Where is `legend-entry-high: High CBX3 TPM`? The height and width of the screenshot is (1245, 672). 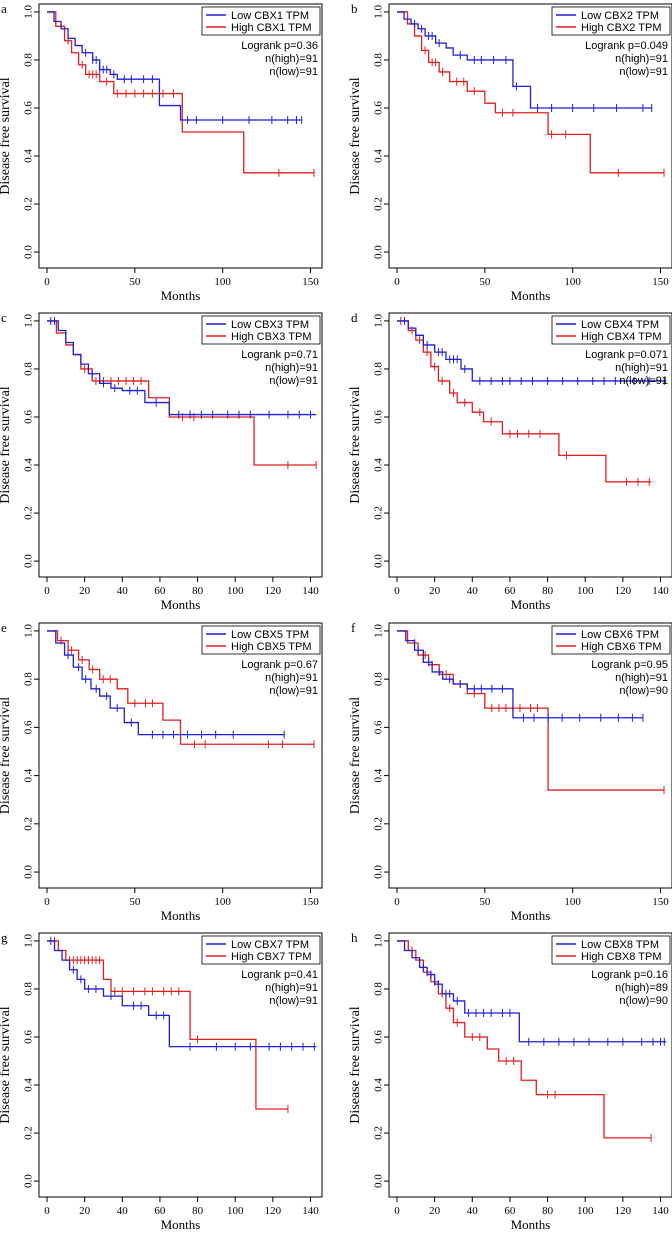
legend-entry-high: High CBX3 TPM is located at coordinates (271, 337).